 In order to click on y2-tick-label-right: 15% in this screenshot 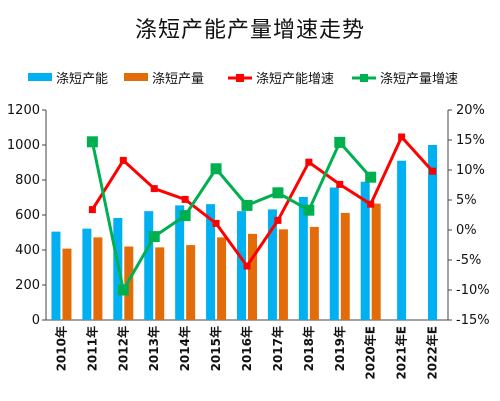, I will do `click(470, 140)`.